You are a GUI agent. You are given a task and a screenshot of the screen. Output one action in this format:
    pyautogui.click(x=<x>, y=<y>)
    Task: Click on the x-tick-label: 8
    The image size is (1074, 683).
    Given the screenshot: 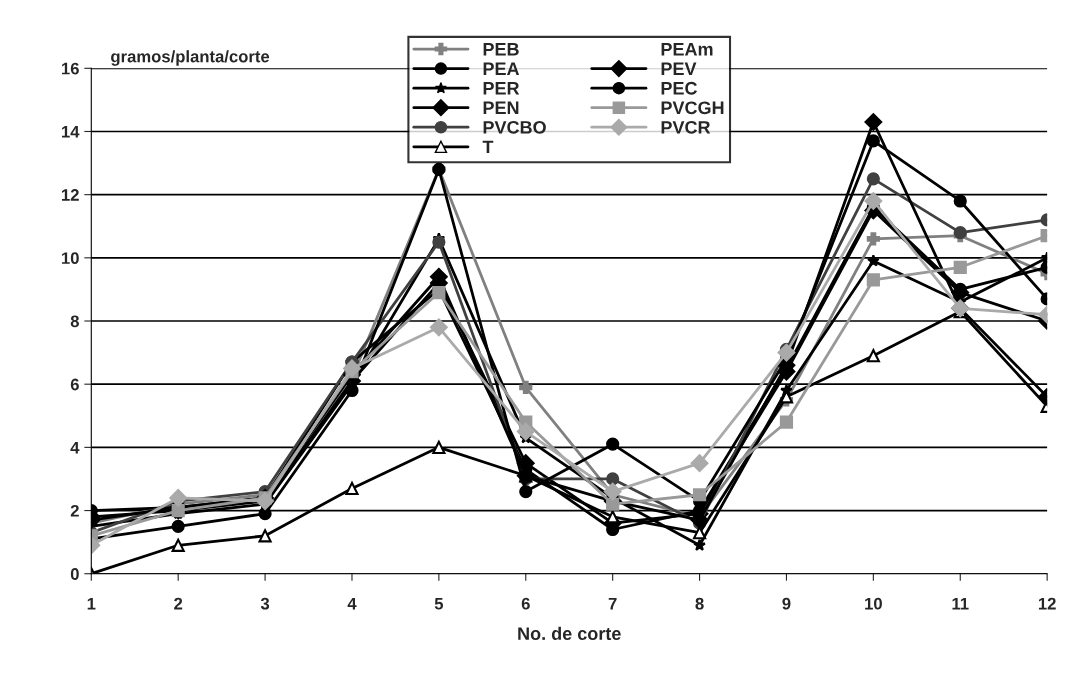 What is the action you would take?
    pyautogui.click(x=699, y=603)
    